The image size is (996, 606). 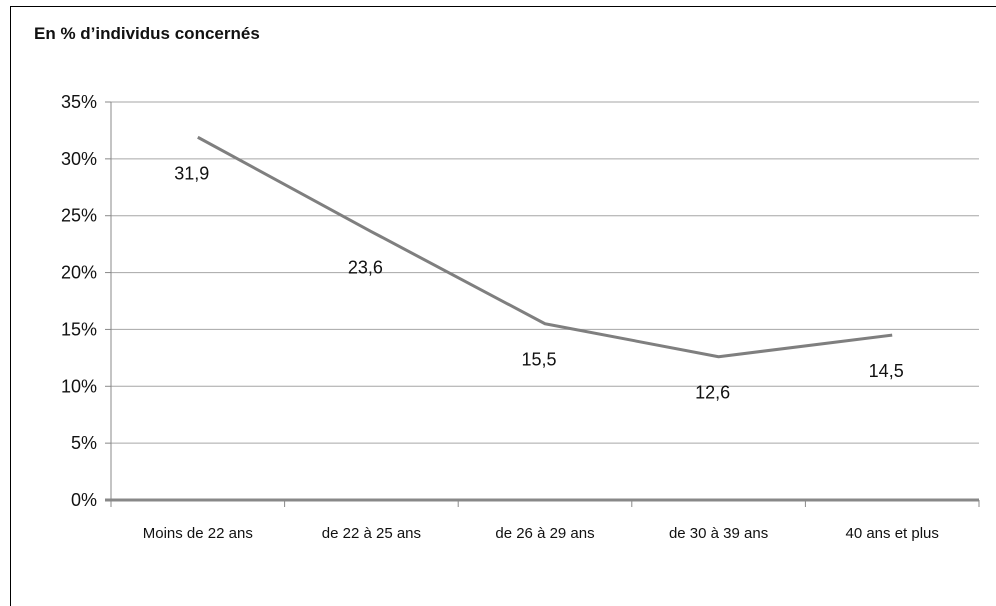 What do you see at coordinates (718, 533) in the screenshot?
I see `x-tick-label: de 30 à 39 ans` at bounding box center [718, 533].